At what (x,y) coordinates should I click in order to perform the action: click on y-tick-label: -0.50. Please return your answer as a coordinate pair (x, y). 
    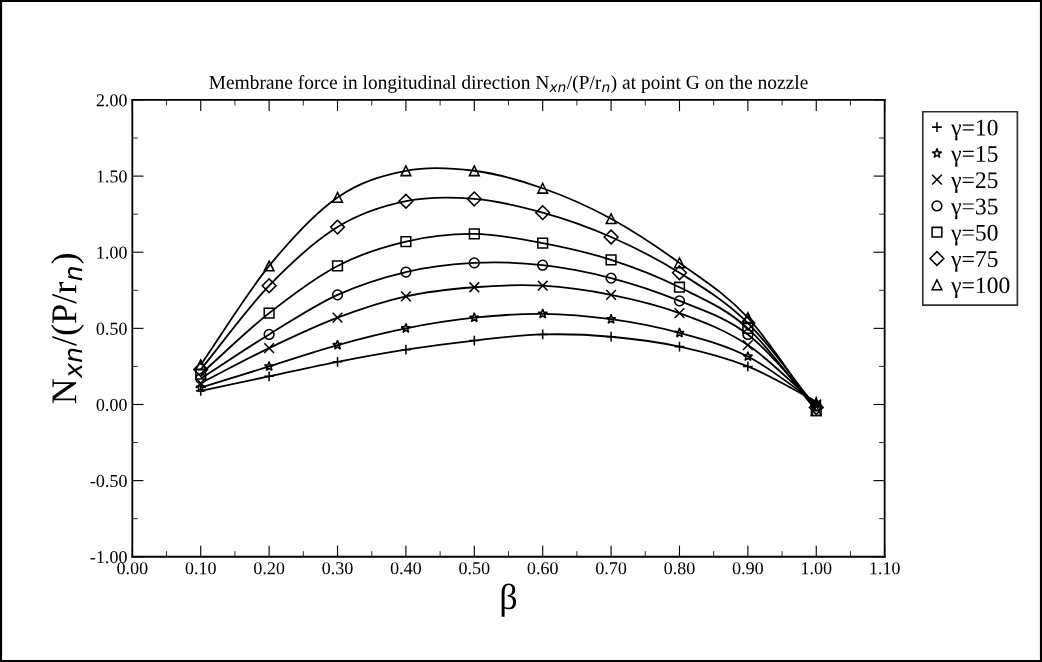
    Looking at the image, I should click on (108, 481).